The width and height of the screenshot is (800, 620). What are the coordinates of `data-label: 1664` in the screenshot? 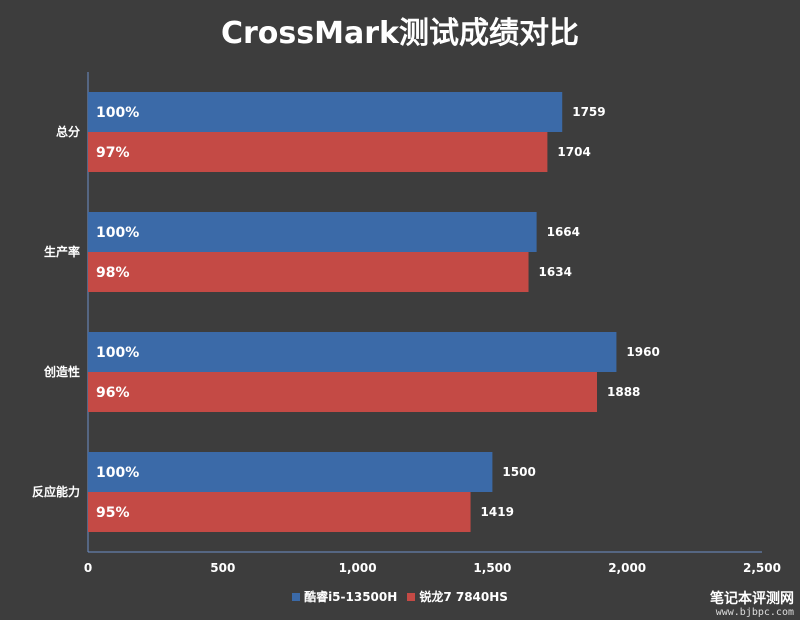 It's located at (563, 232).